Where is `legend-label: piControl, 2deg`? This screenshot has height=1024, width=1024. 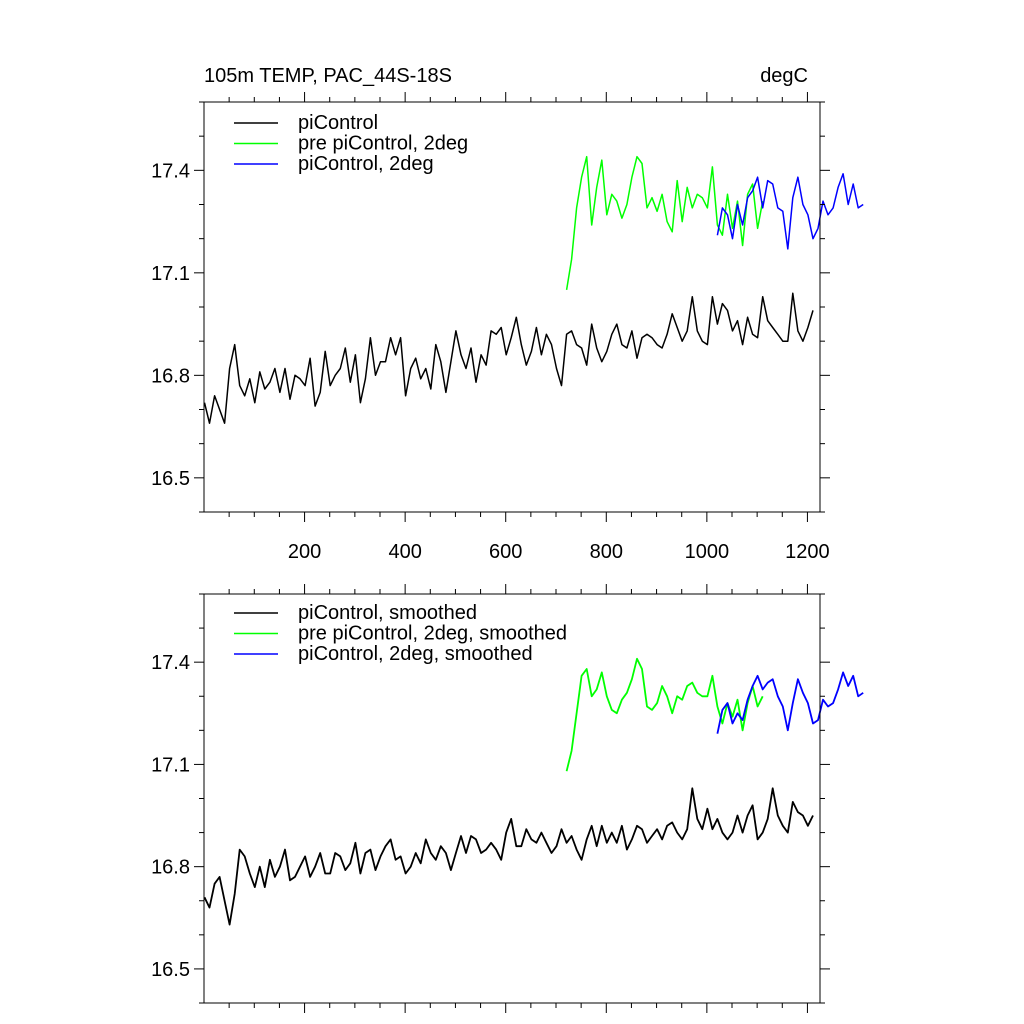
legend-label: piControl, 2deg is located at coordinates (366, 164).